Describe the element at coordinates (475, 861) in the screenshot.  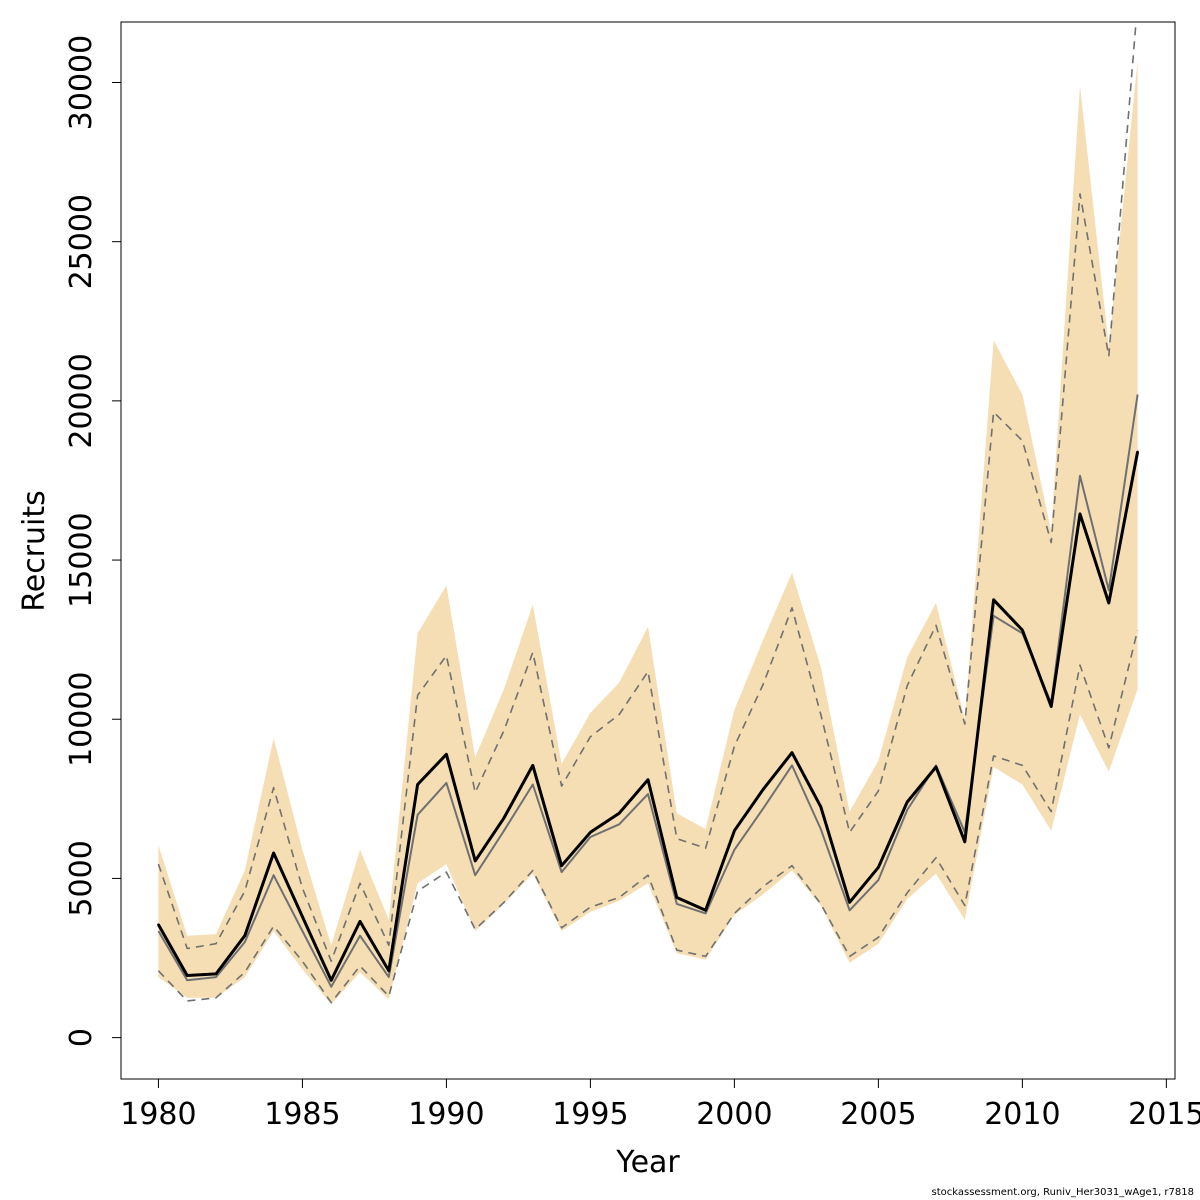
I see `recruits-point-1991` at that location.